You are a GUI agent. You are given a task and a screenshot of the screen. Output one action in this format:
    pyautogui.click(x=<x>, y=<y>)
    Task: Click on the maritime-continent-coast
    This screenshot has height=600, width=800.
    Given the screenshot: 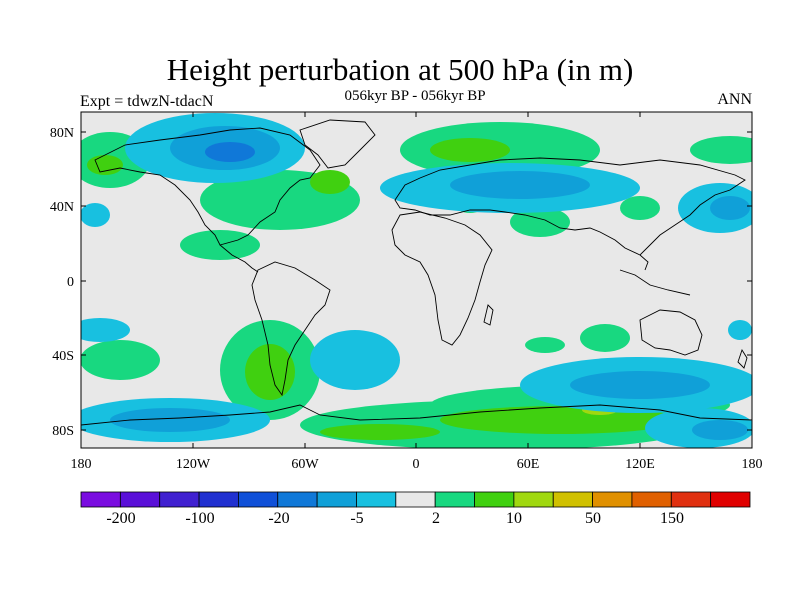 What is the action you would take?
    pyautogui.click(x=655, y=275)
    